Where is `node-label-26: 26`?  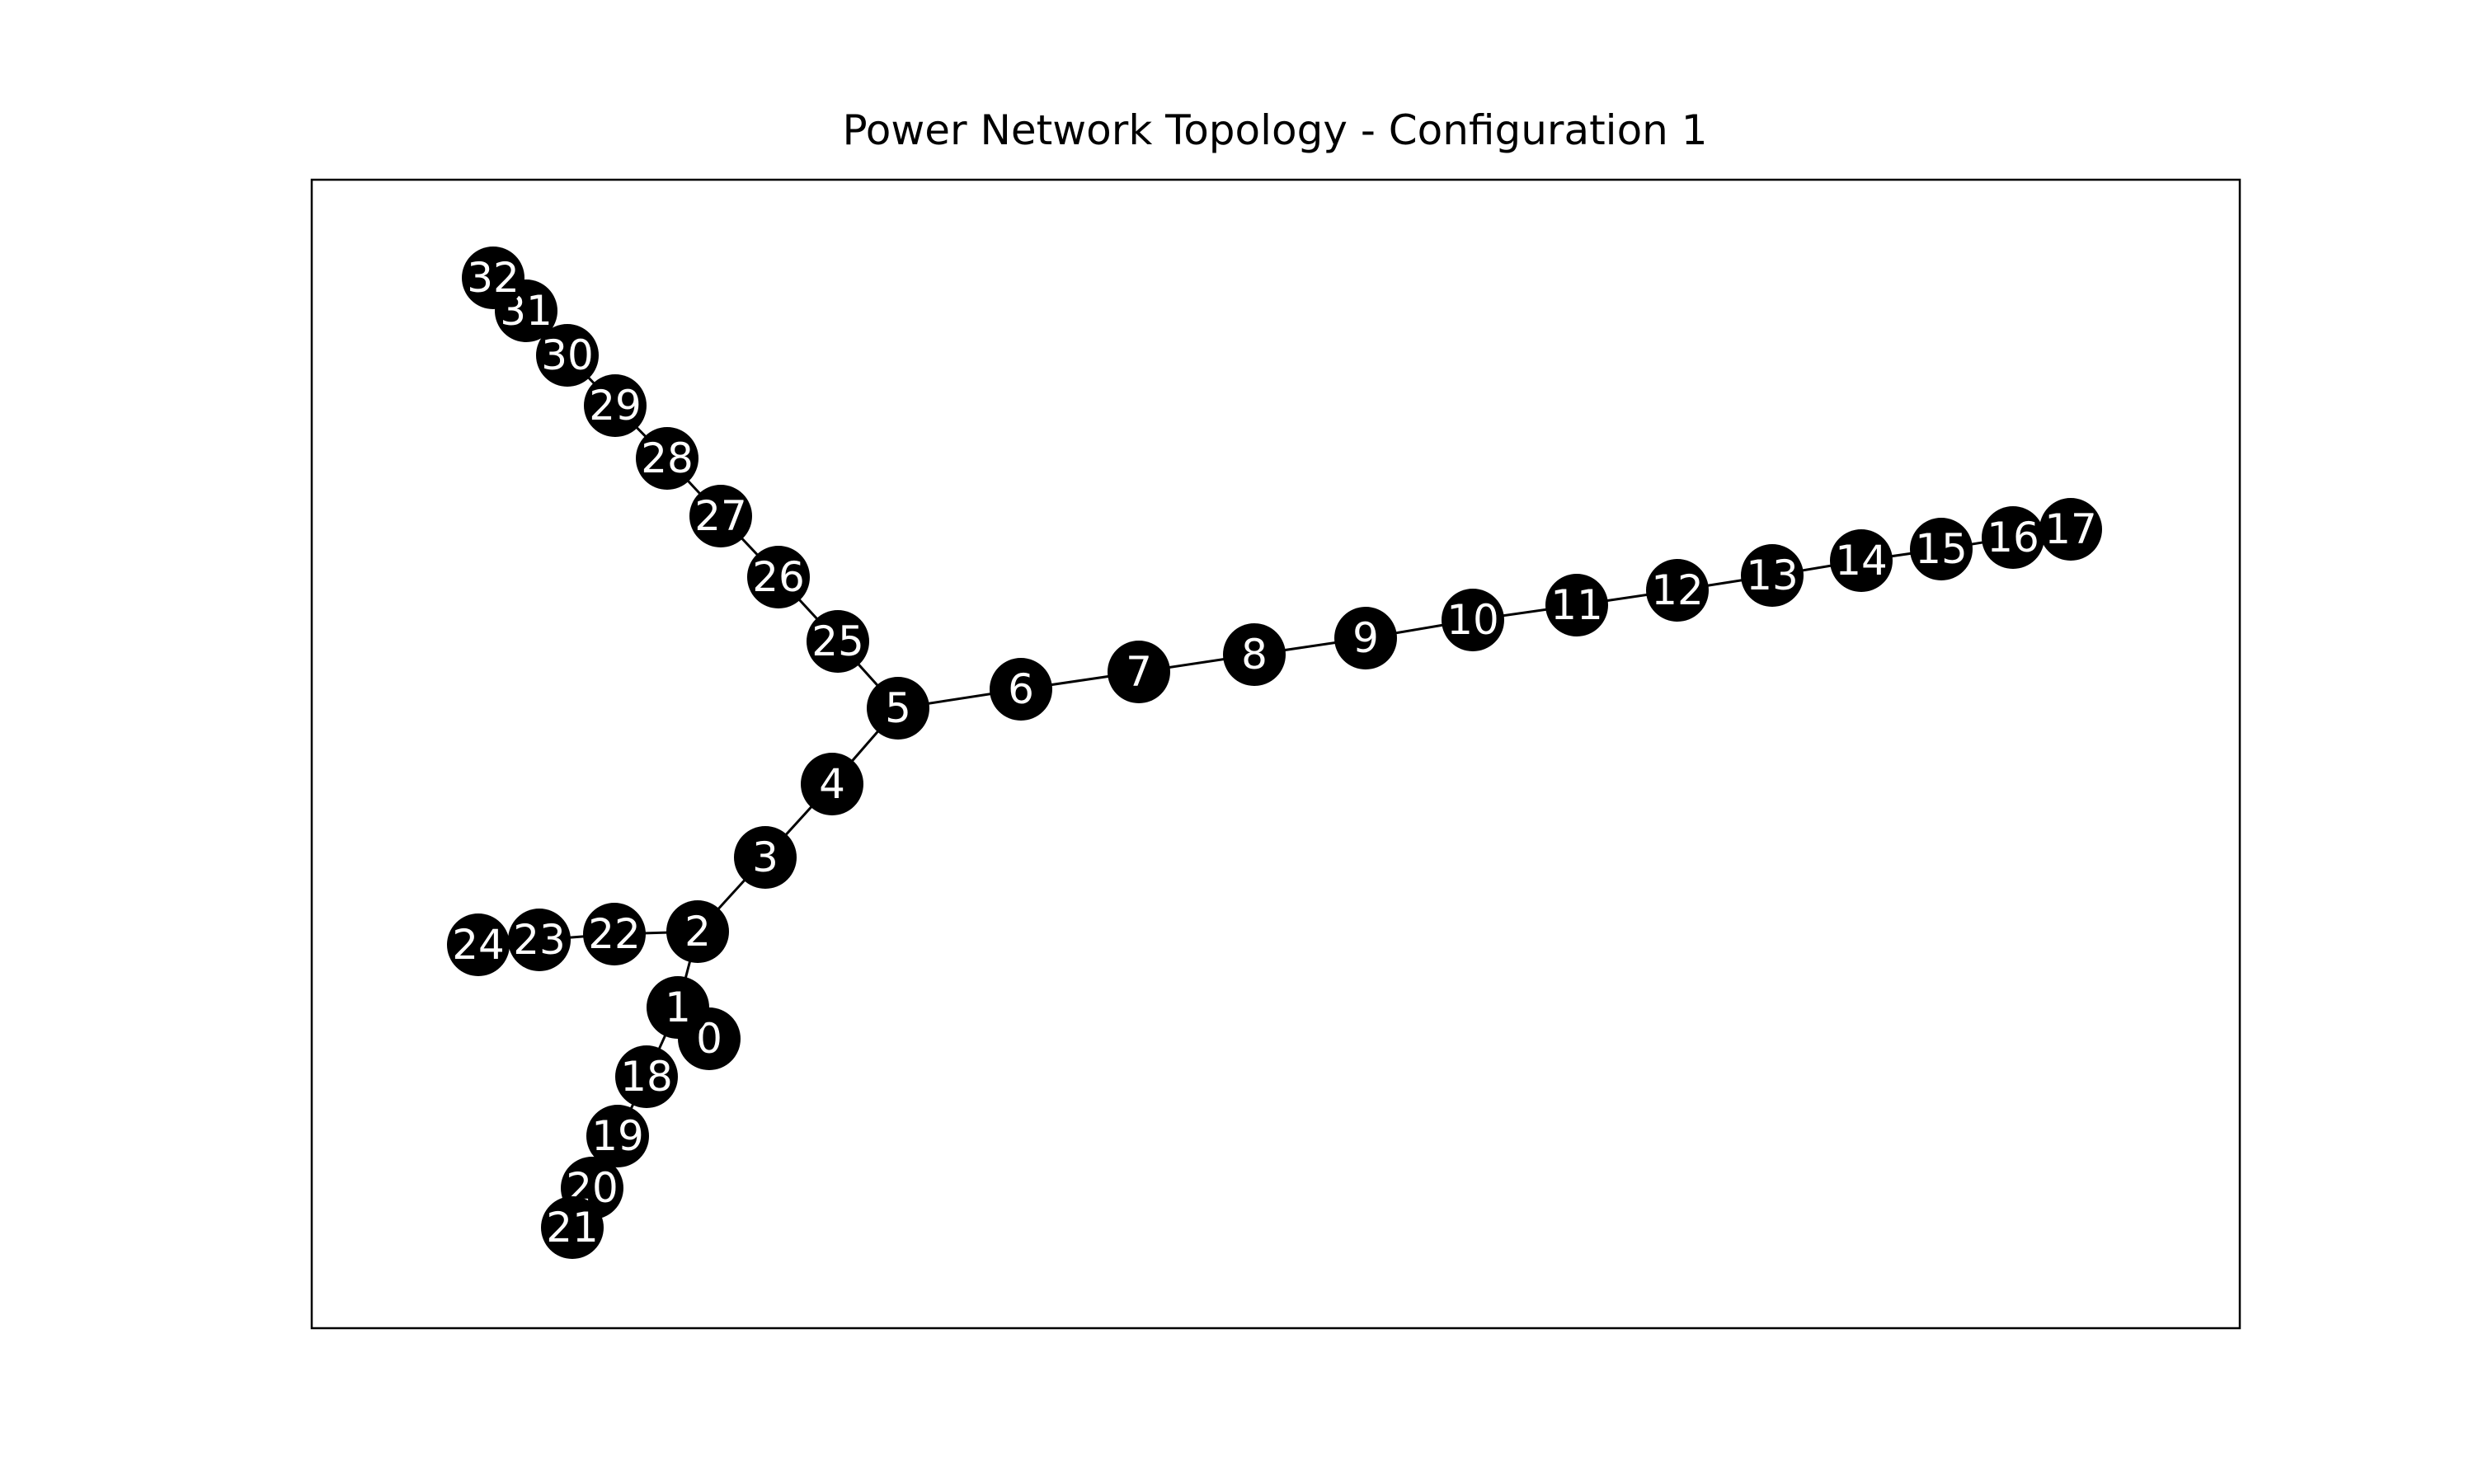 node-label-26: 26 is located at coordinates (778, 577).